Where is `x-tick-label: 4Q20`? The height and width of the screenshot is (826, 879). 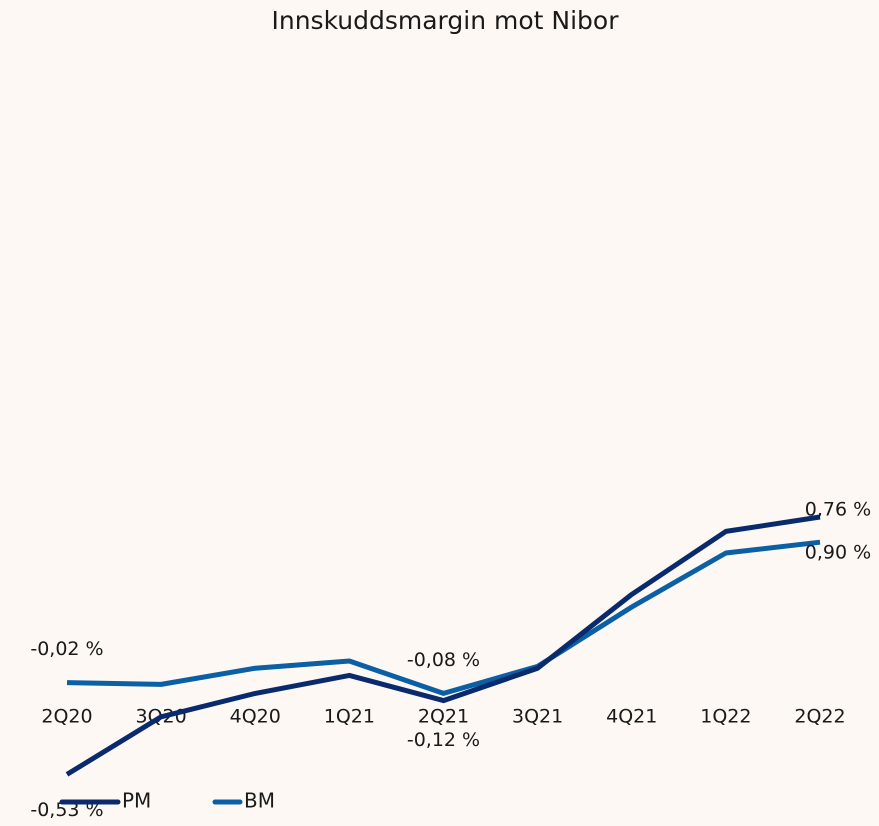
x-tick-label: 4Q20 is located at coordinates (255, 717).